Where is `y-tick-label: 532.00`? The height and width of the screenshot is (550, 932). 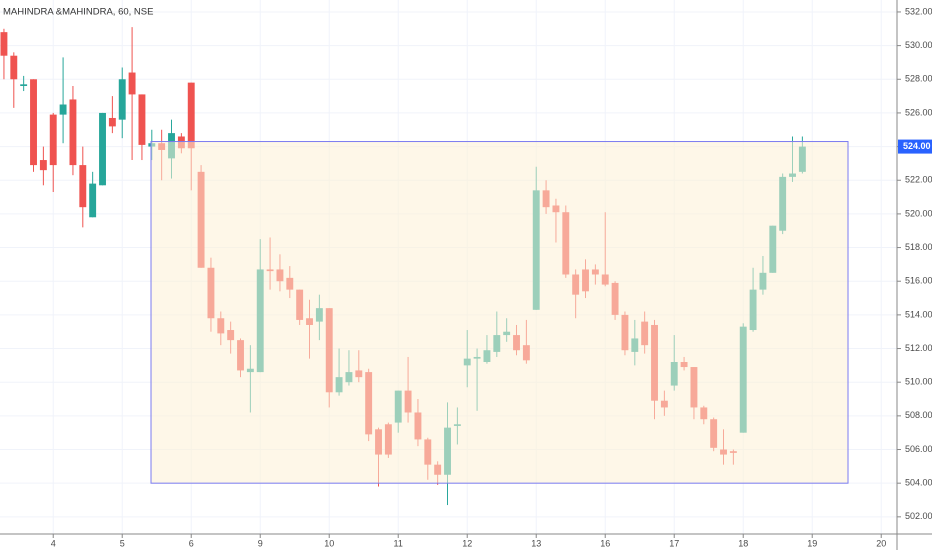 y-tick-label: 532.00 is located at coordinates (918, 11).